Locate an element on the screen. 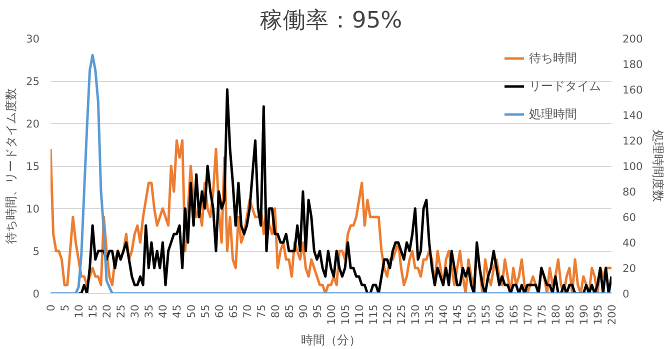 The height and width of the screenshot is (349, 667). y2-tick-label: 0 is located at coordinates (626, 294).